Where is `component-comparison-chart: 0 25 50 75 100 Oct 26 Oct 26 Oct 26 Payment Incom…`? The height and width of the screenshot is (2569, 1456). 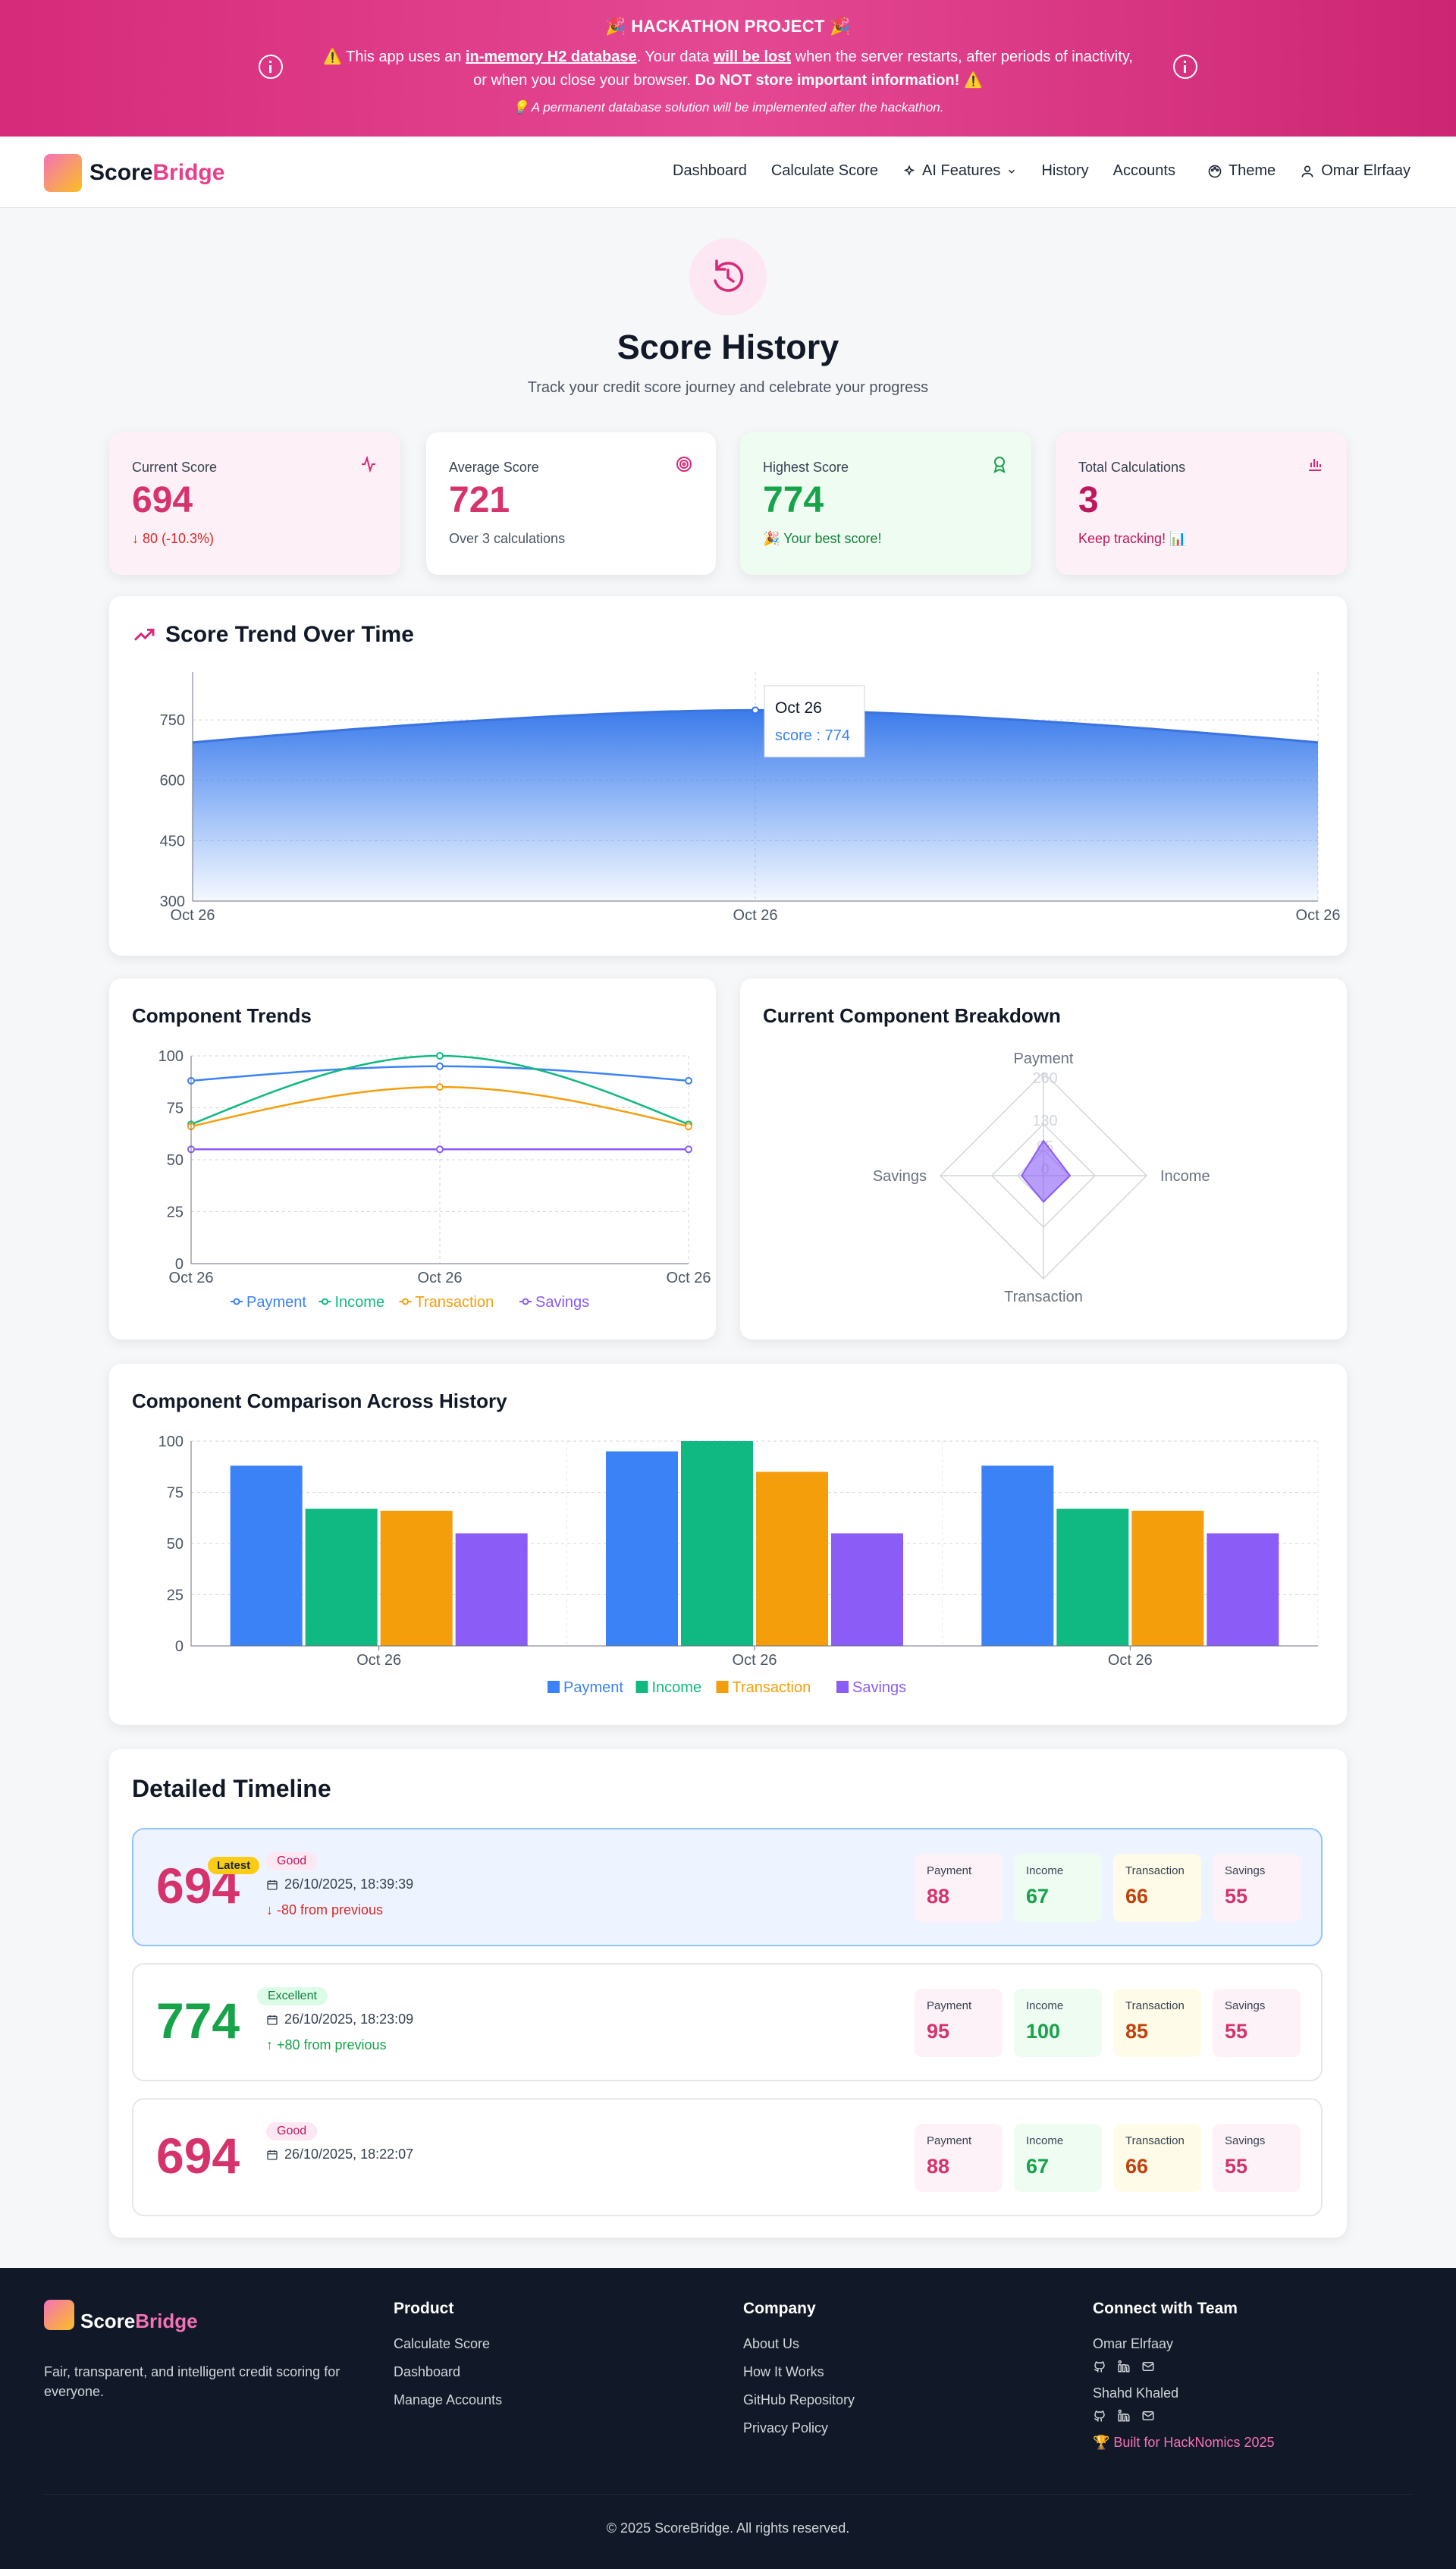 component-comparison-chart: 0 25 50 75 100 Oct 26 Oct 26 Oct 26 Payment Incom… is located at coordinates (738, 1565).